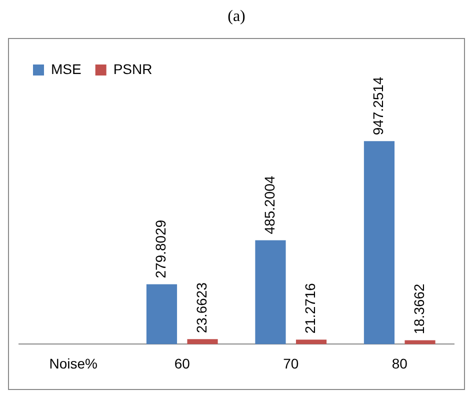  I want to click on data-label: 279.8029, so click(160, 249).